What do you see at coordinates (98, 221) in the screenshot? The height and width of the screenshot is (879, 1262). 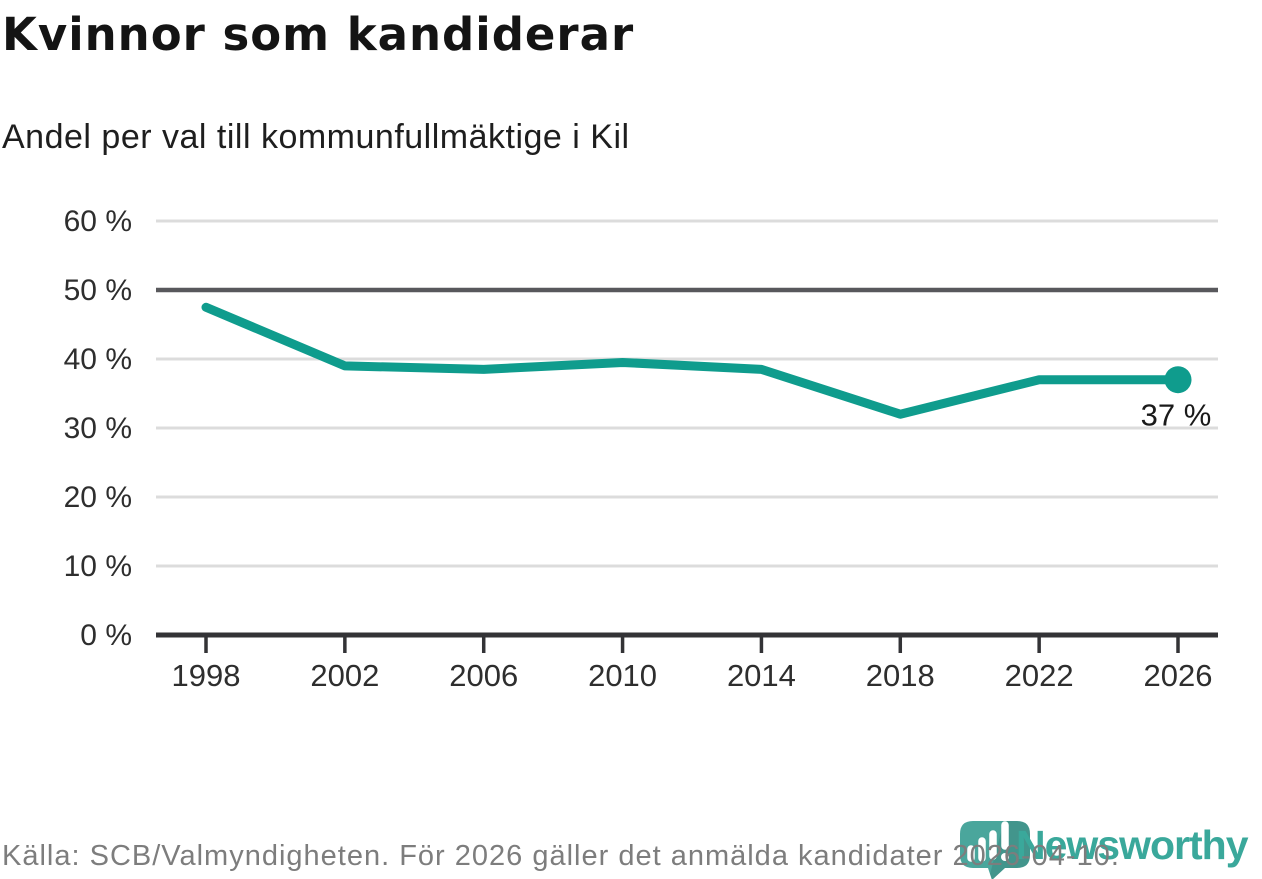 I see `y-axis-tick-label: 60 %` at bounding box center [98, 221].